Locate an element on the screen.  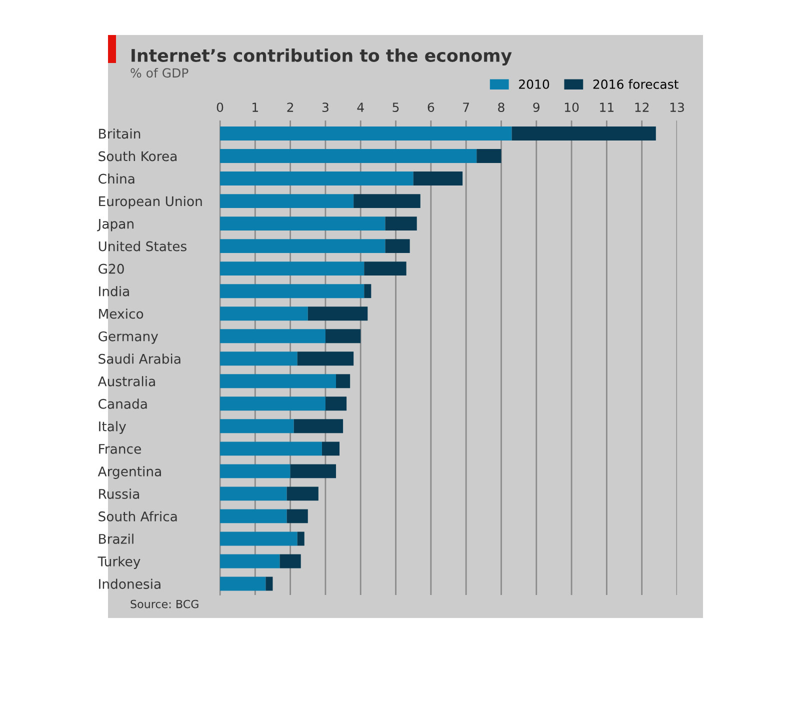
x-tick-label: 4 is located at coordinates (360, 107).